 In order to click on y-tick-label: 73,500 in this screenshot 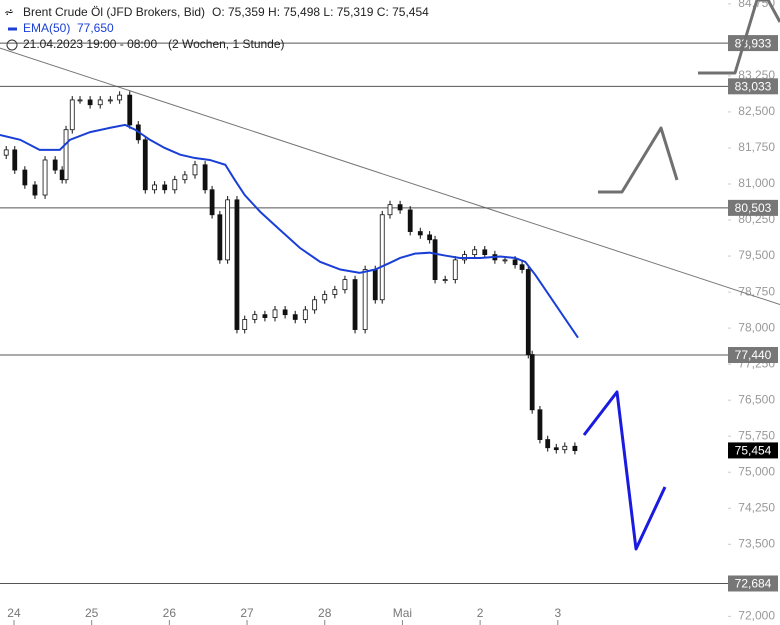, I will do `click(756, 543)`.